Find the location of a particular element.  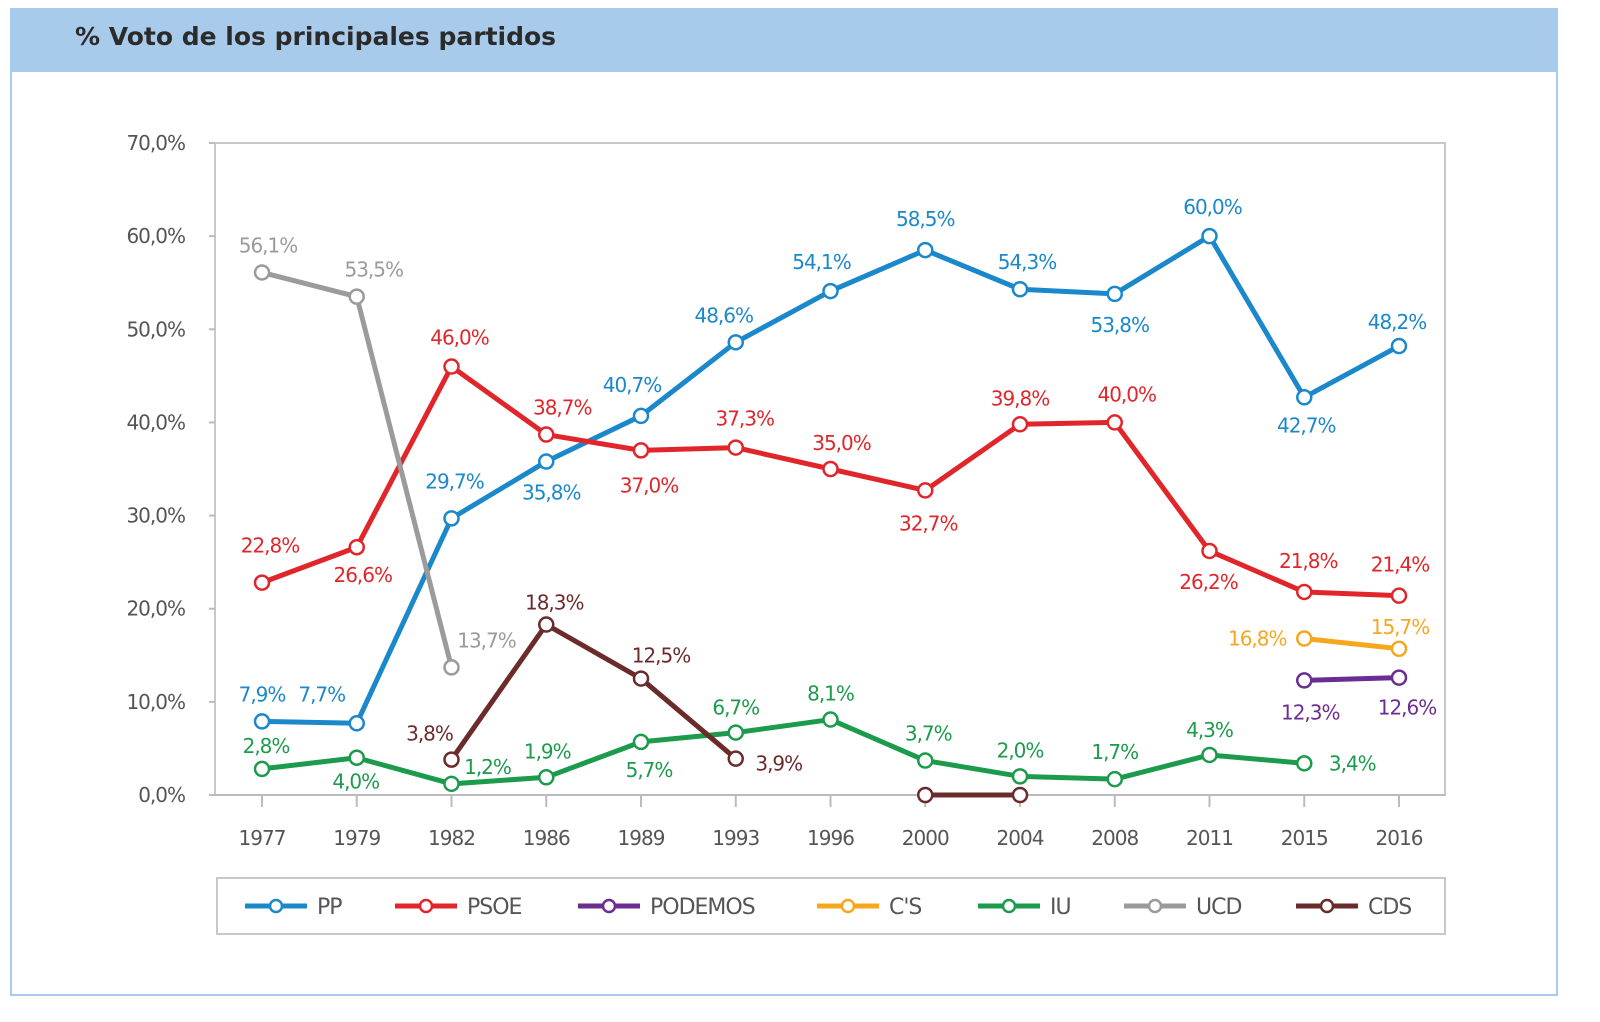

data-label-cs: 15,7% is located at coordinates (1400, 627).